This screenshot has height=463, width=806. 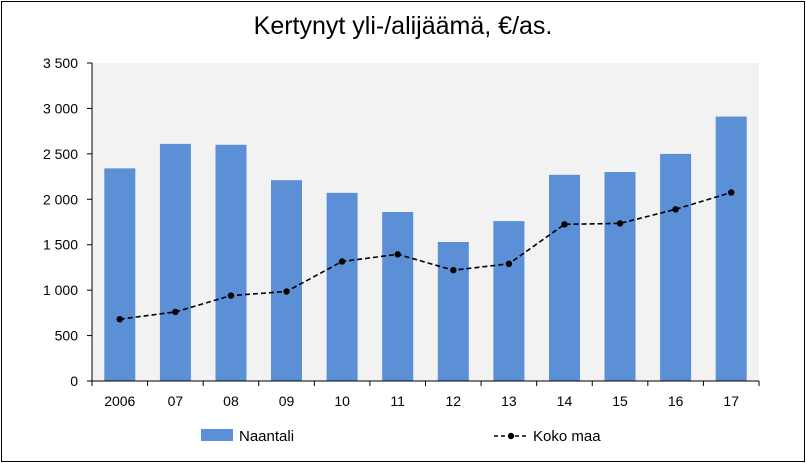 I want to click on x-tick-label: 09, so click(x=287, y=401).